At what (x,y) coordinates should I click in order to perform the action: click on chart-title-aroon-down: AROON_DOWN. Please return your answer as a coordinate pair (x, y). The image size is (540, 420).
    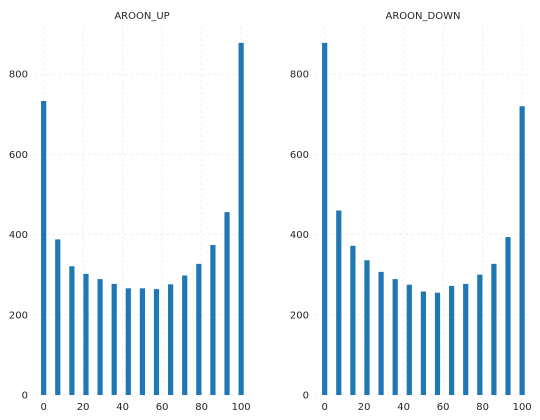
    Looking at the image, I should click on (423, 16).